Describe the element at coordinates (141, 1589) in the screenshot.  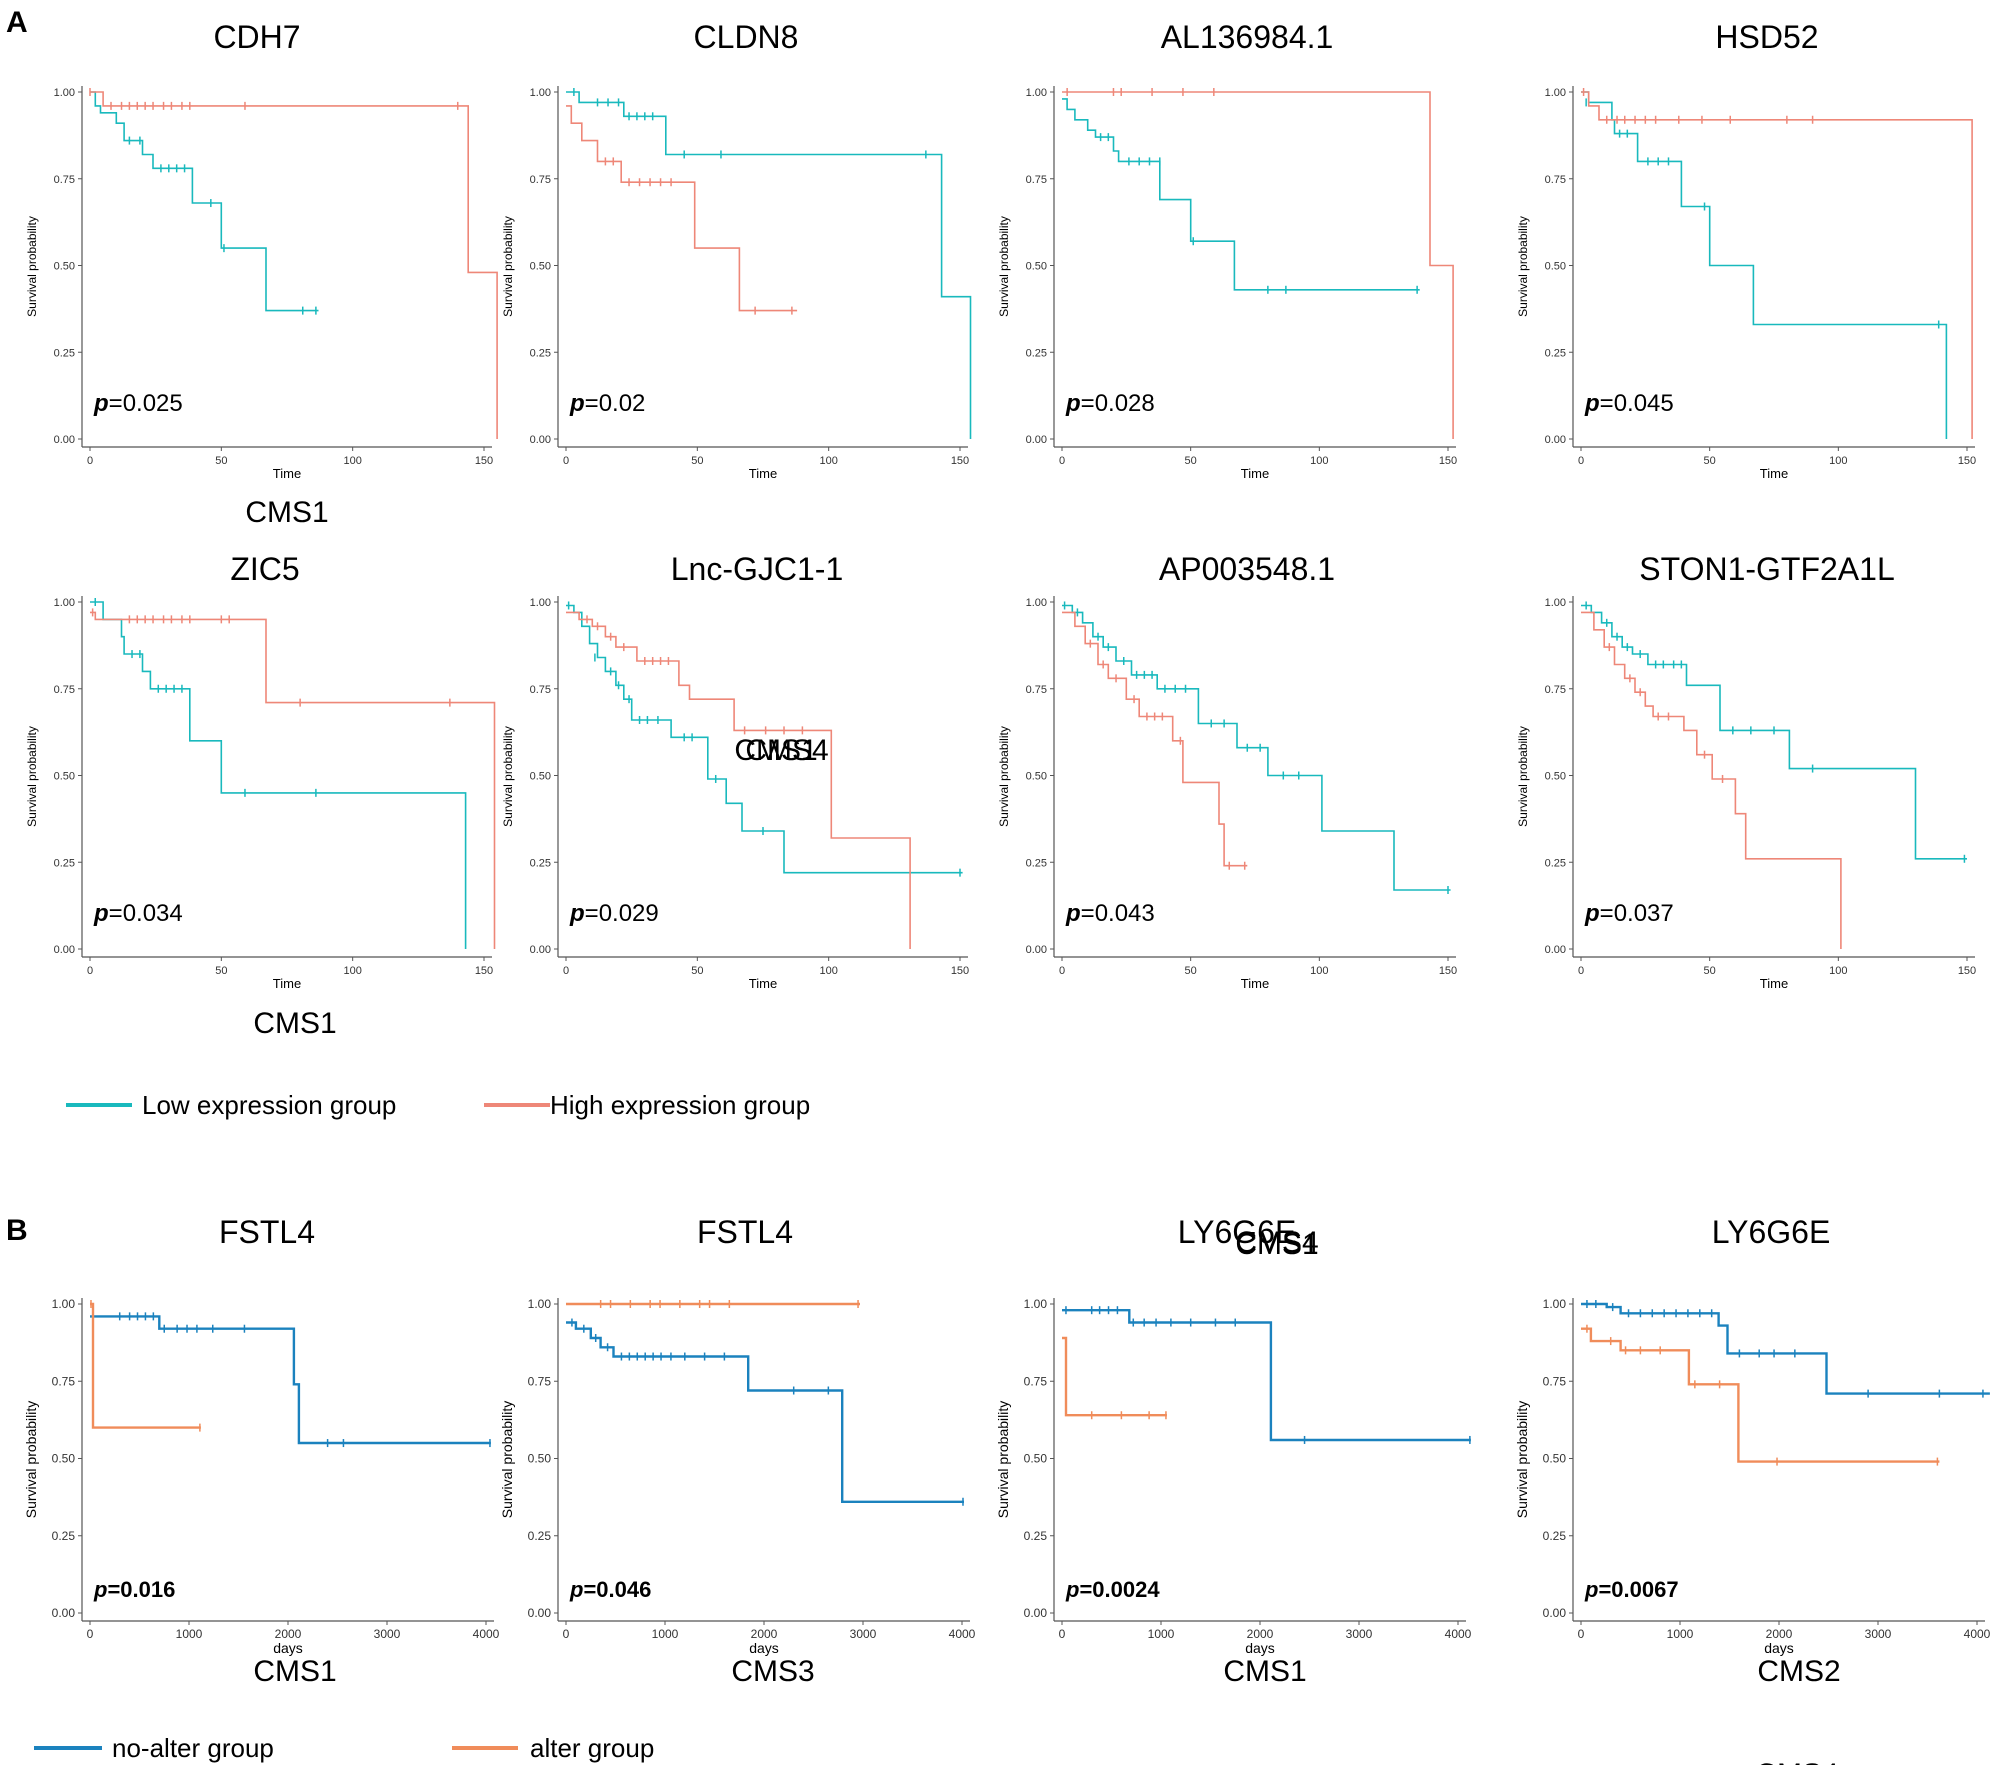
I see `p-number: =0.016` at that location.